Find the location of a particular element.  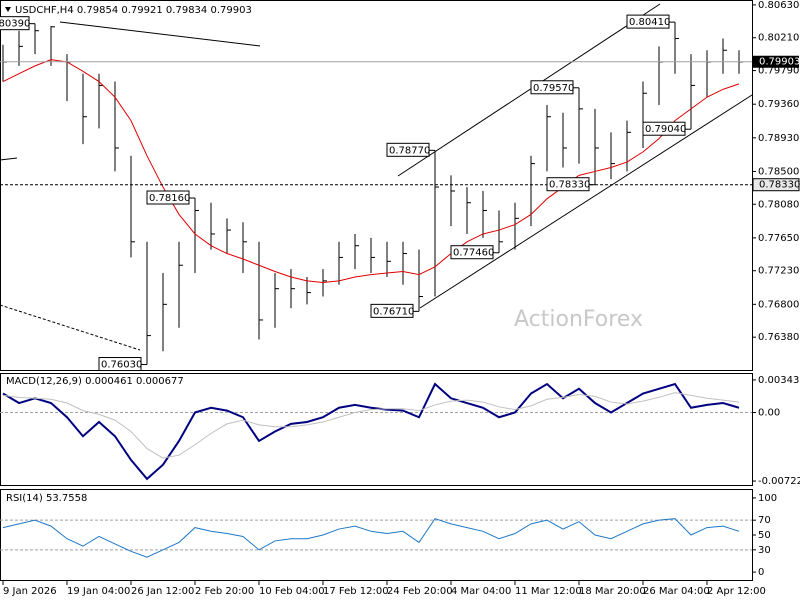

annotation-label: 0.80390 is located at coordinates (15, 24).